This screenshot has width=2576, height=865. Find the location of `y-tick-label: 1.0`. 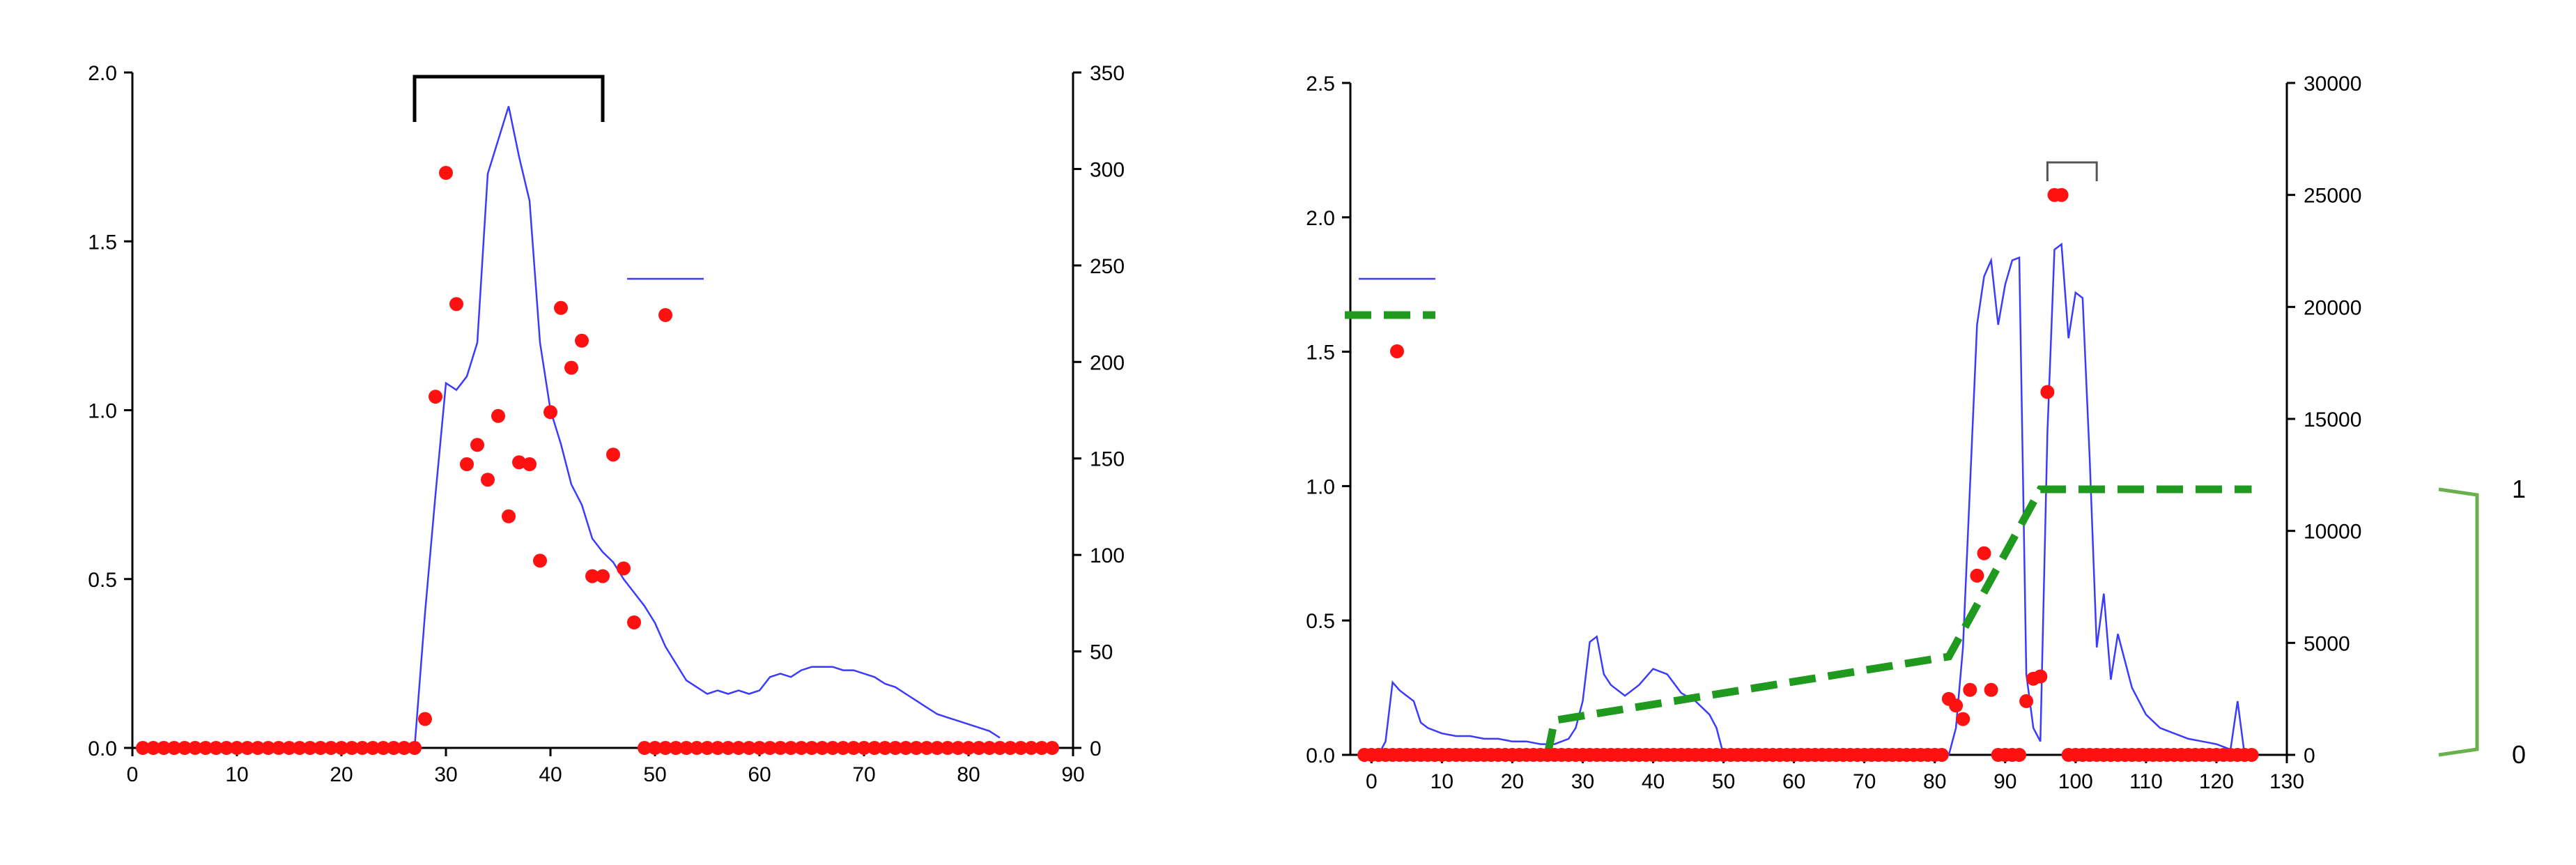

y-tick-label: 1.0 is located at coordinates (102, 412).